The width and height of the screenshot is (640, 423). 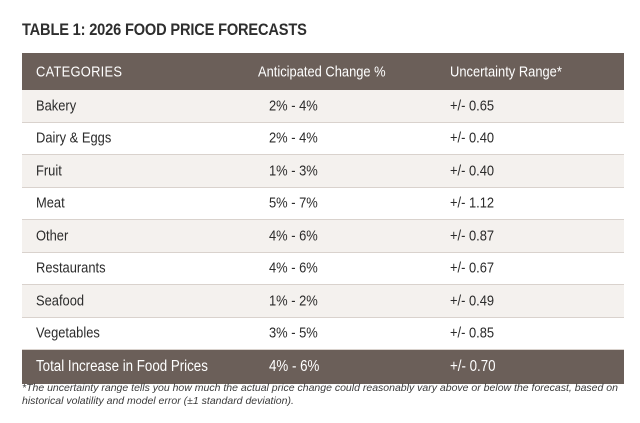 What do you see at coordinates (49, 171) in the screenshot?
I see `category-cell: Fruit` at bounding box center [49, 171].